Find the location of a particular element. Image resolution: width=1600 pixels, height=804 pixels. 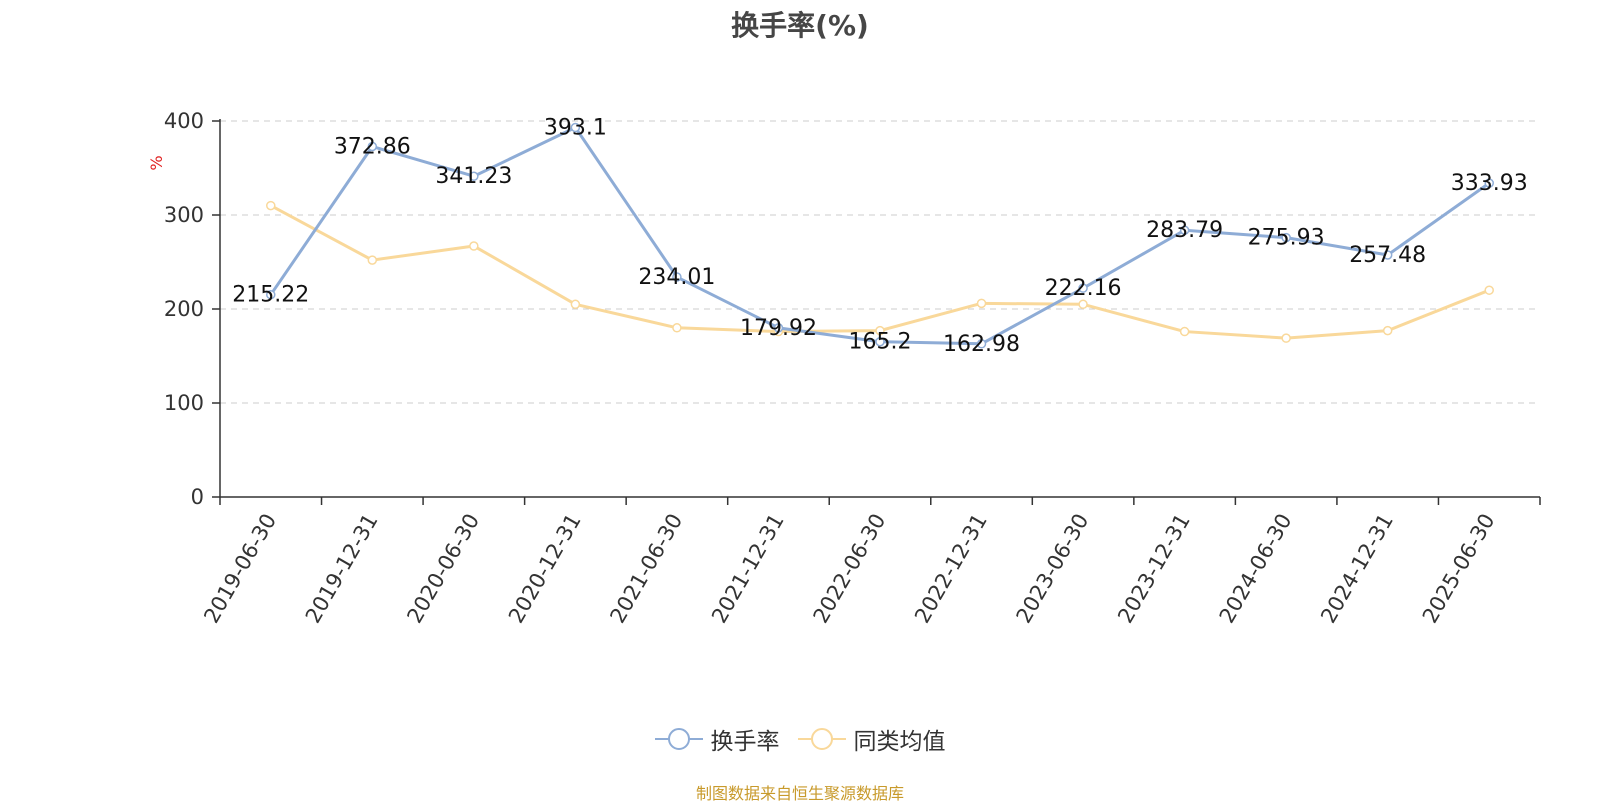

x-tick-label: 2020-06-30 is located at coordinates (443, 569).